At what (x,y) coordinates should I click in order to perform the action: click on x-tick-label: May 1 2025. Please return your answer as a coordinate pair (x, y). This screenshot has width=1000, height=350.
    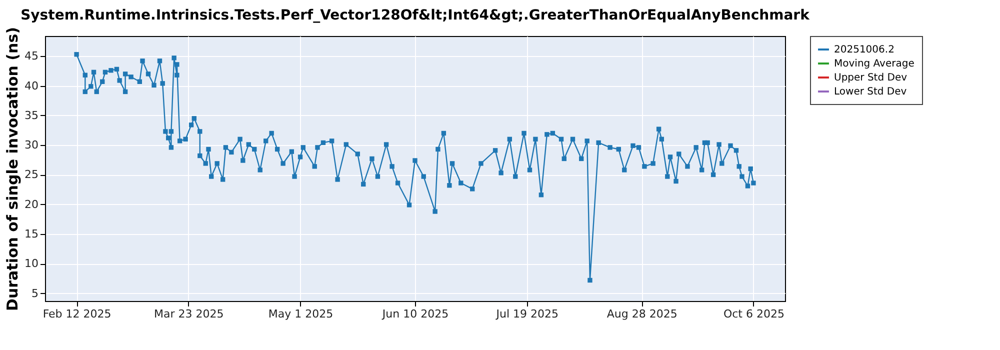
    Looking at the image, I should click on (301, 314).